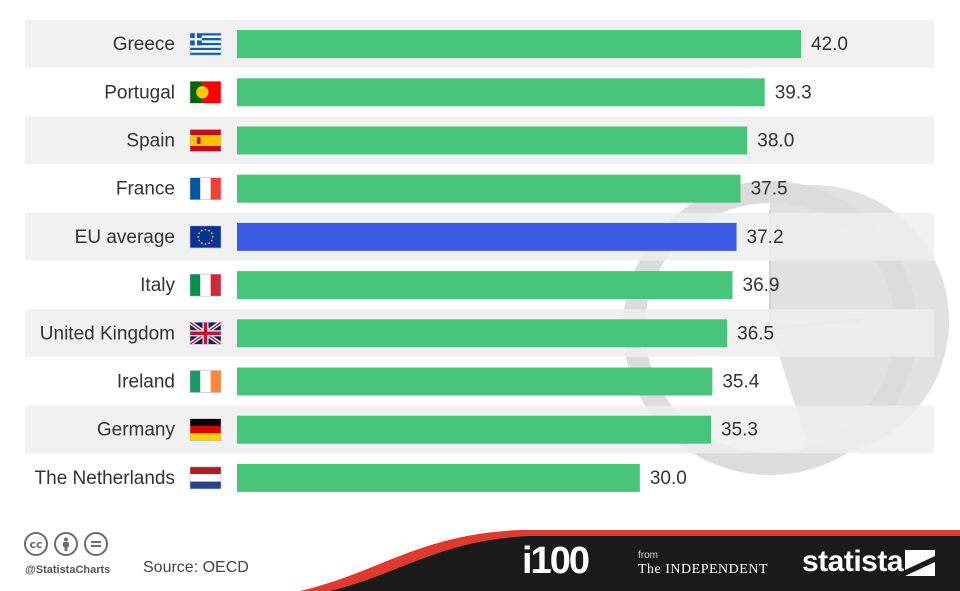 The image size is (960, 591). Describe the element at coordinates (648, 555) in the screenshot. I see `from-label: from` at that location.